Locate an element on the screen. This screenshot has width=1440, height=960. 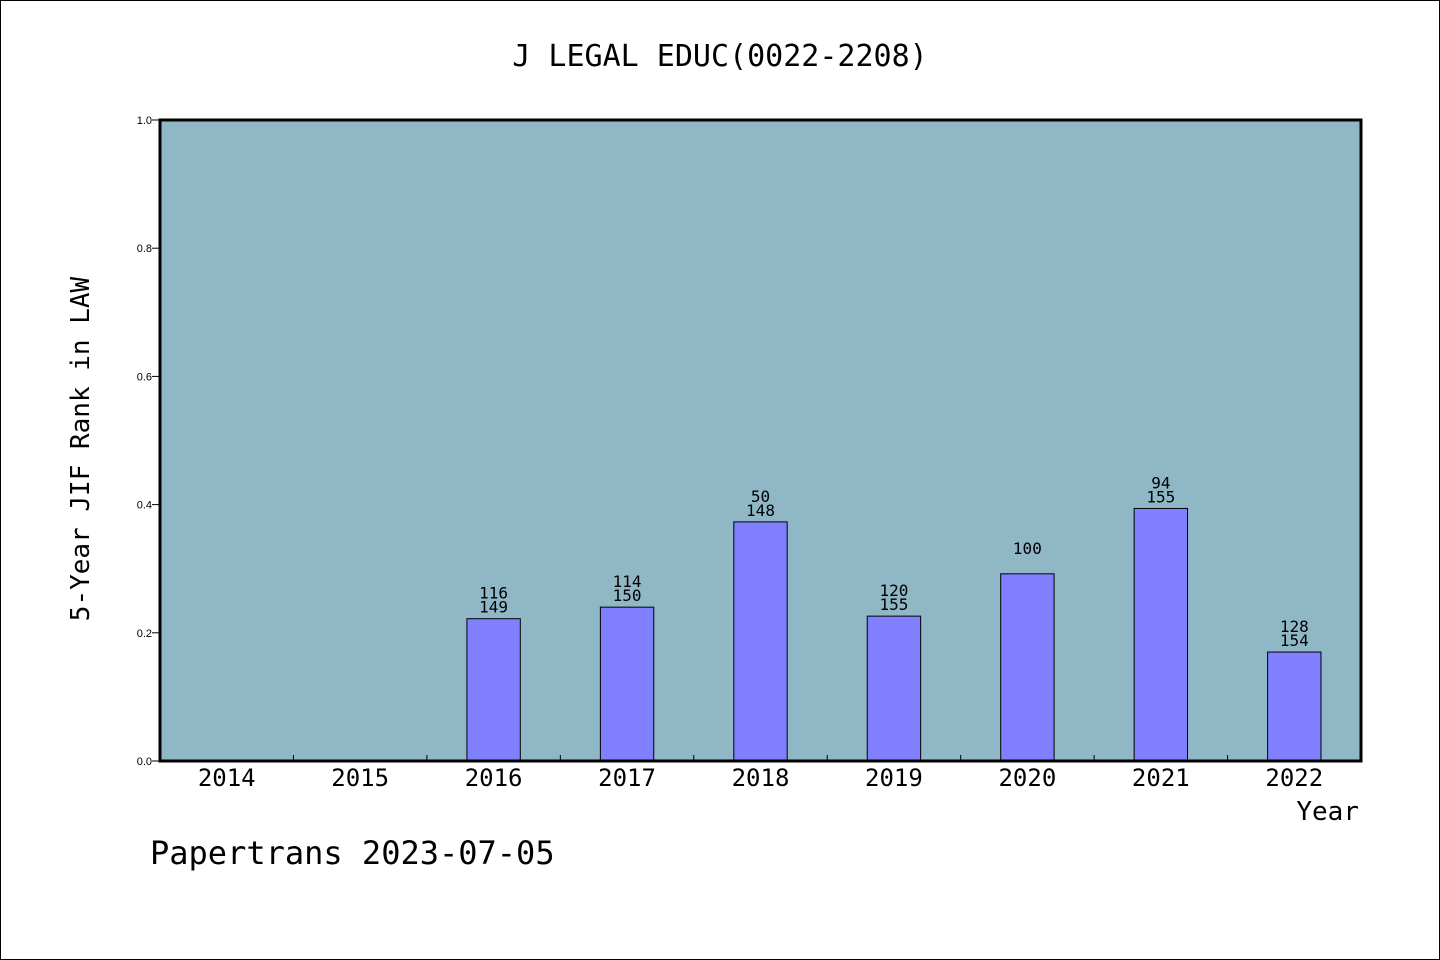
bar-2022 is located at coordinates (1294, 706).